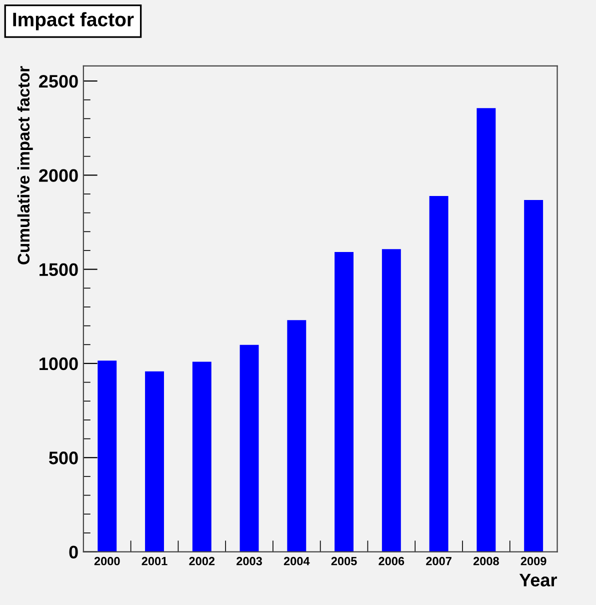 The image size is (596, 605). I want to click on x-tick-label: 2007, so click(439, 561).